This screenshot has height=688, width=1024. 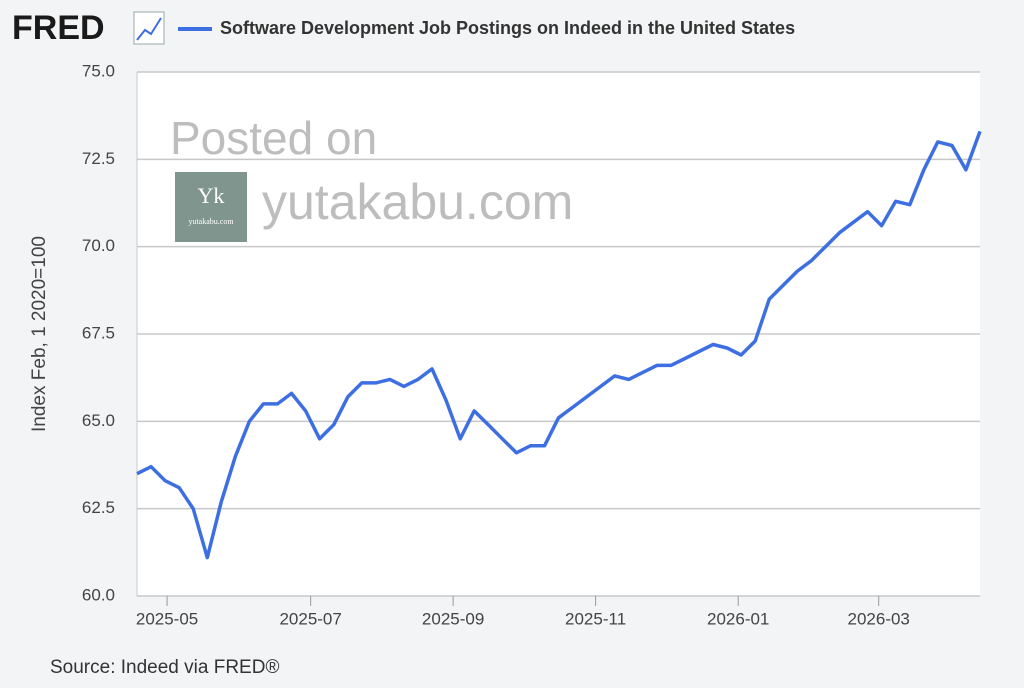 I want to click on watermark-badge, so click(x=211, y=207).